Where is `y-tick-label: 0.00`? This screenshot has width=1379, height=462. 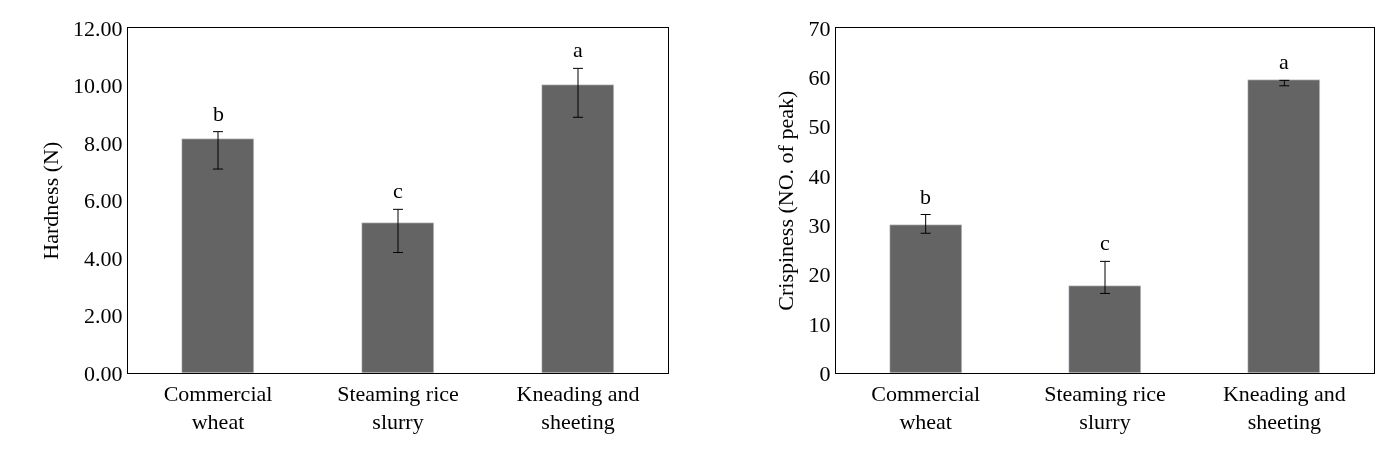
y-tick-label: 0.00 is located at coordinates (103, 374).